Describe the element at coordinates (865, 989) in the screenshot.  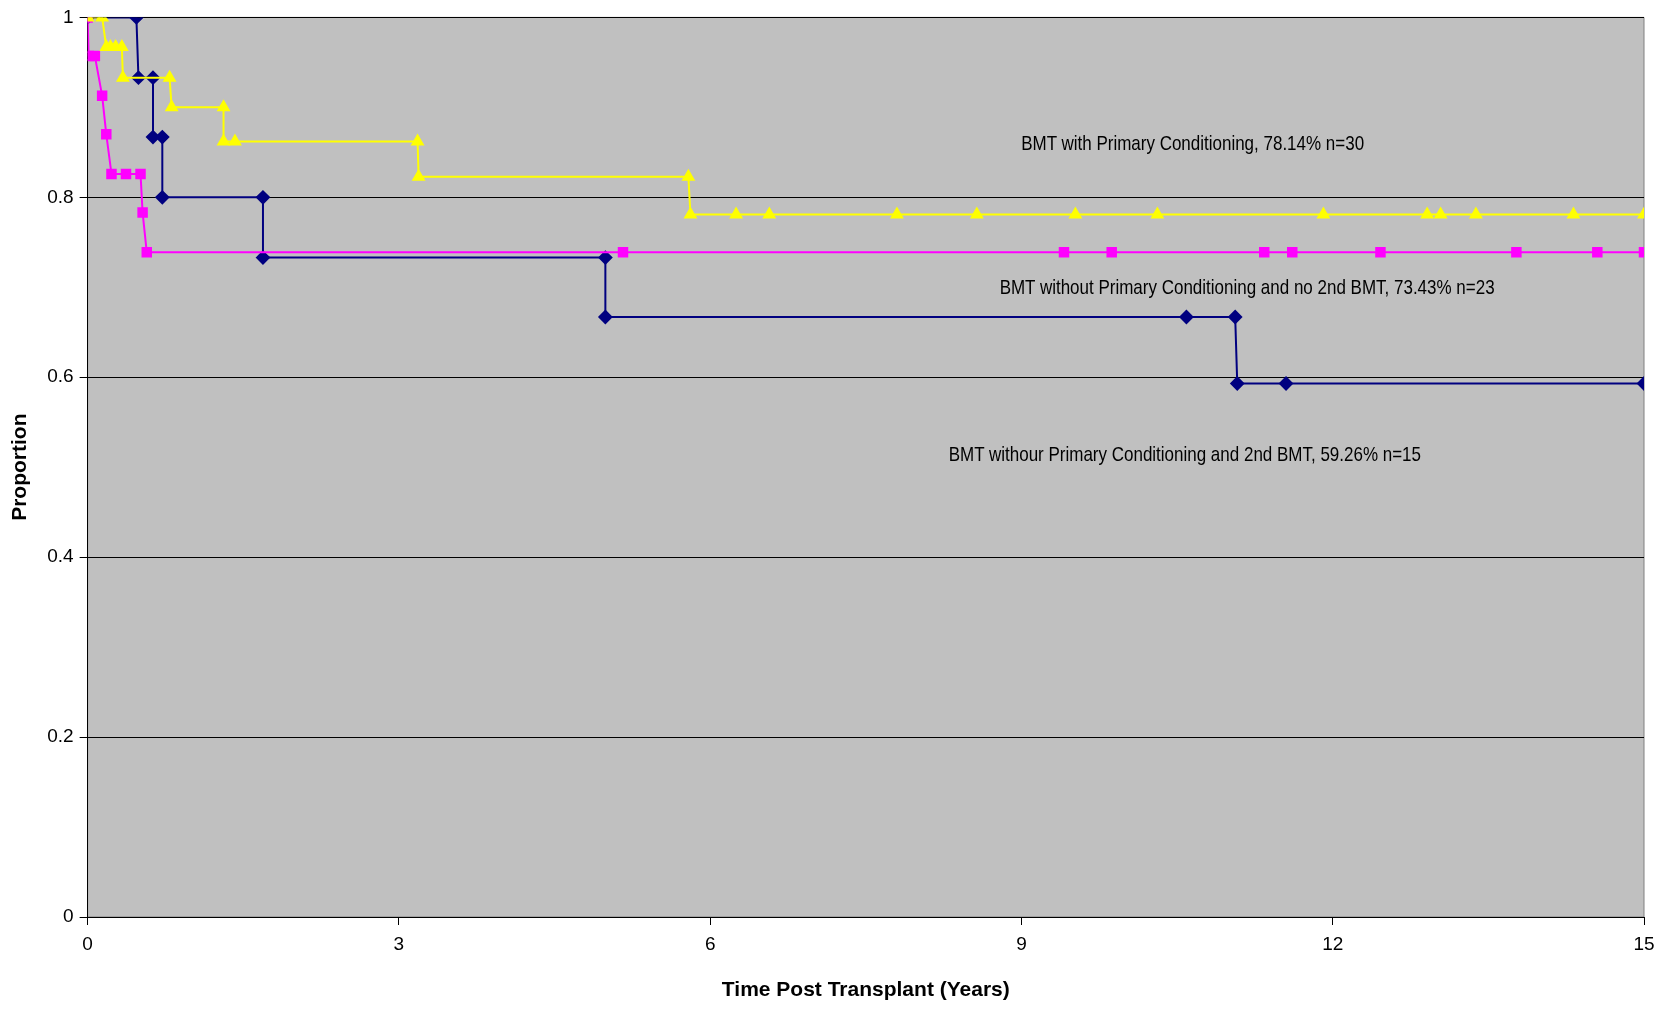
I see `x-axis-title: Time Post Transplant (Years)` at that location.